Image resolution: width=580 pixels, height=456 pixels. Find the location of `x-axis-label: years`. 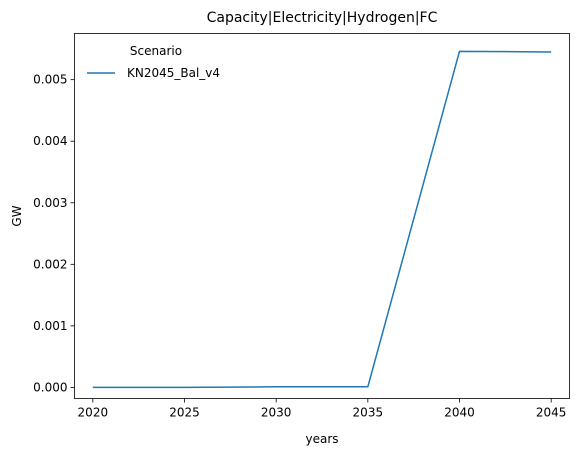

x-axis-label: years is located at coordinates (321, 439).